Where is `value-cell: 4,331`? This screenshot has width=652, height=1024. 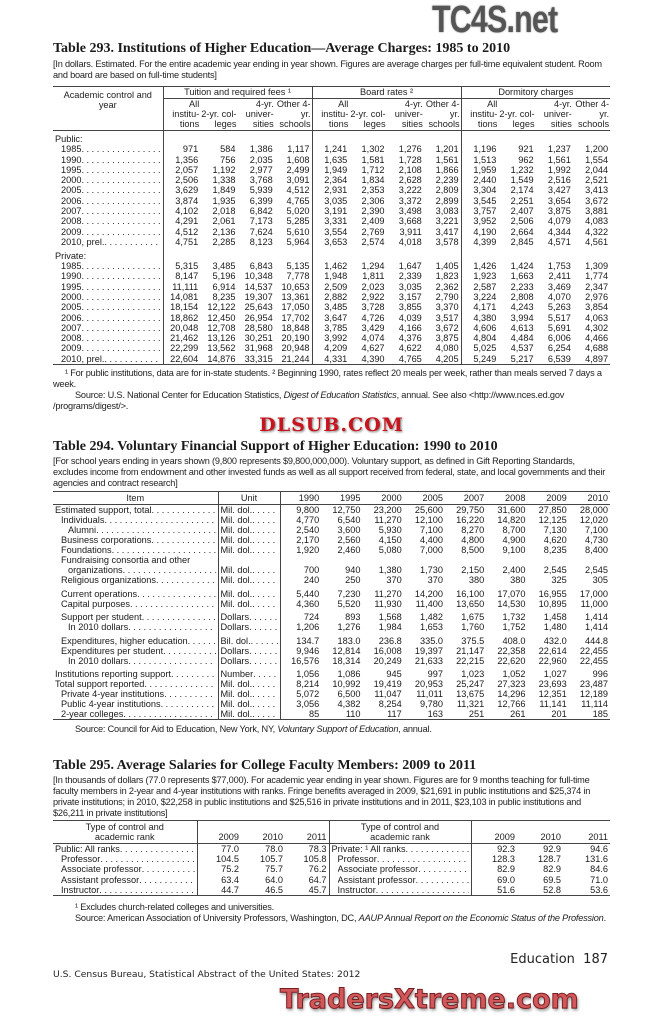 value-cell: 4,331 is located at coordinates (331, 359).